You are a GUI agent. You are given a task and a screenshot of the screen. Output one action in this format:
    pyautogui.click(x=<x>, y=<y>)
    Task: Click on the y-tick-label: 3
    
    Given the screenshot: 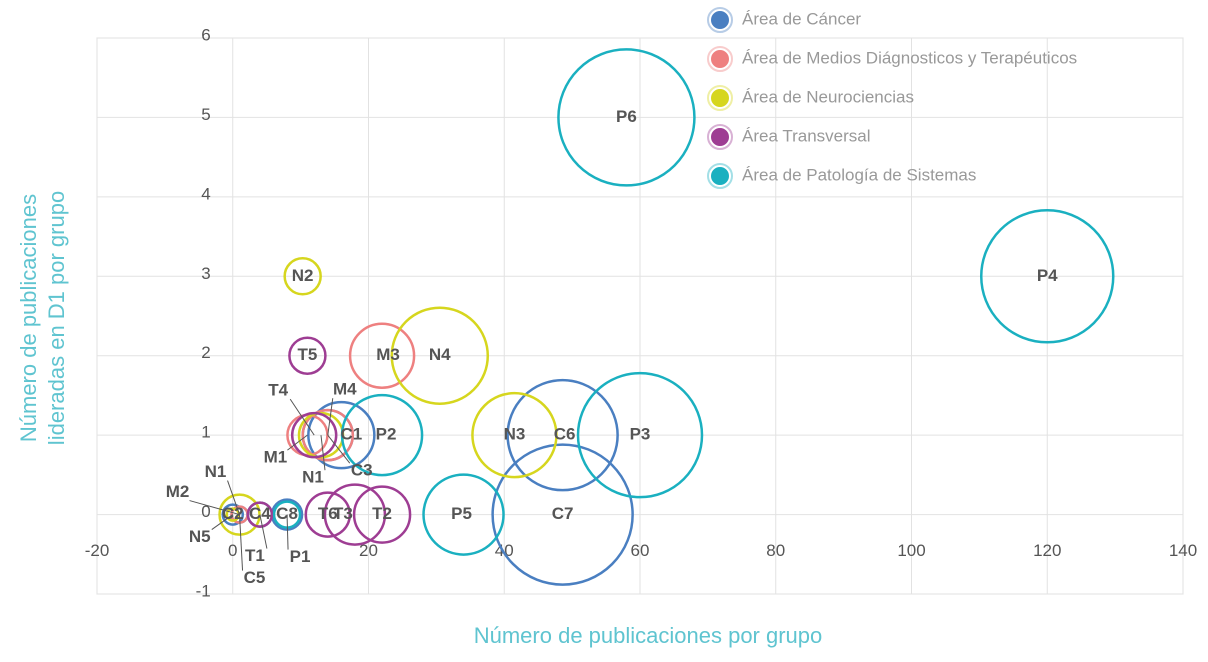 What is the action you would take?
    pyautogui.click(x=205, y=273)
    